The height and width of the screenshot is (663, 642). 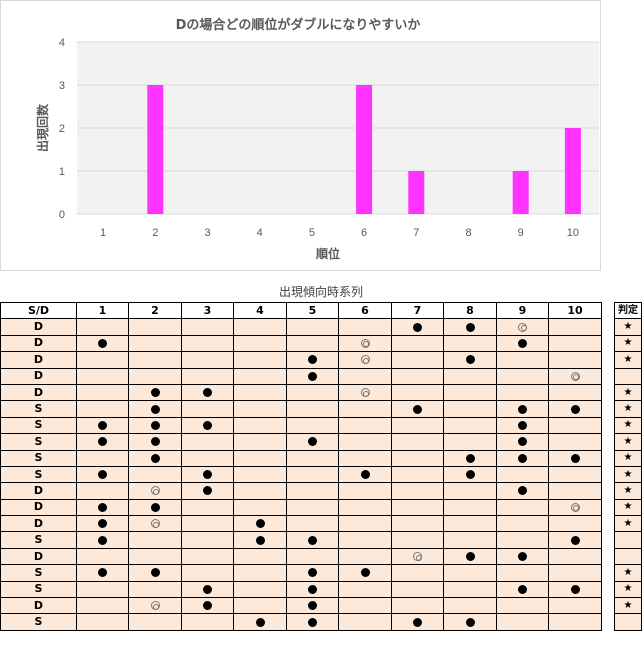 I want to click on judge-header: 判定, so click(x=628, y=310).